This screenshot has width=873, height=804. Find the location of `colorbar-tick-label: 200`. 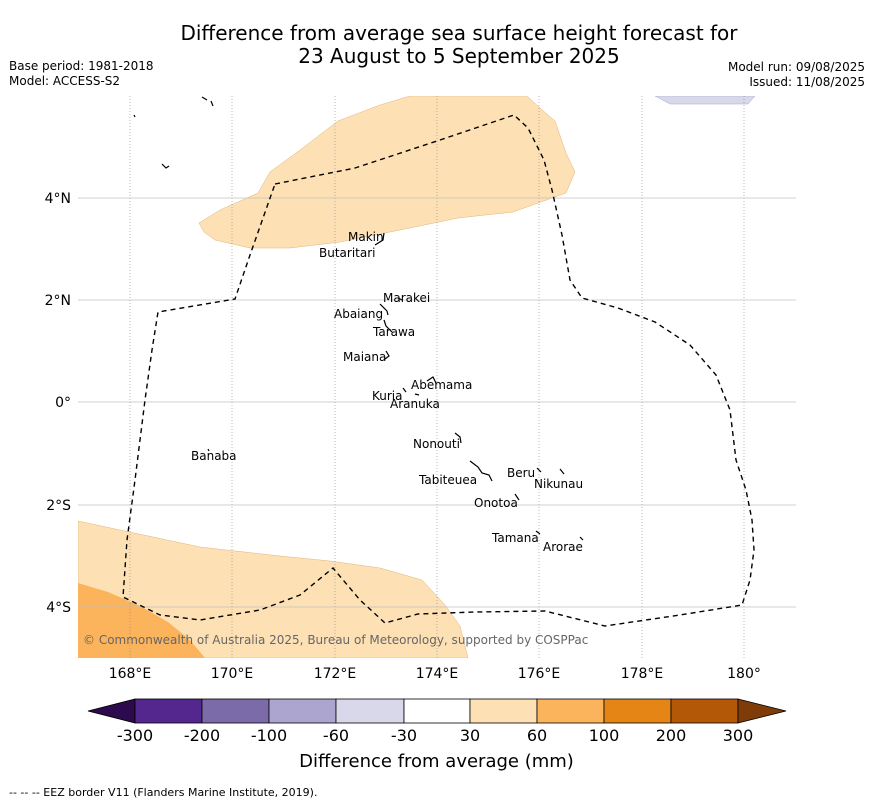

colorbar-tick-label: 200 is located at coordinates (671, 735).